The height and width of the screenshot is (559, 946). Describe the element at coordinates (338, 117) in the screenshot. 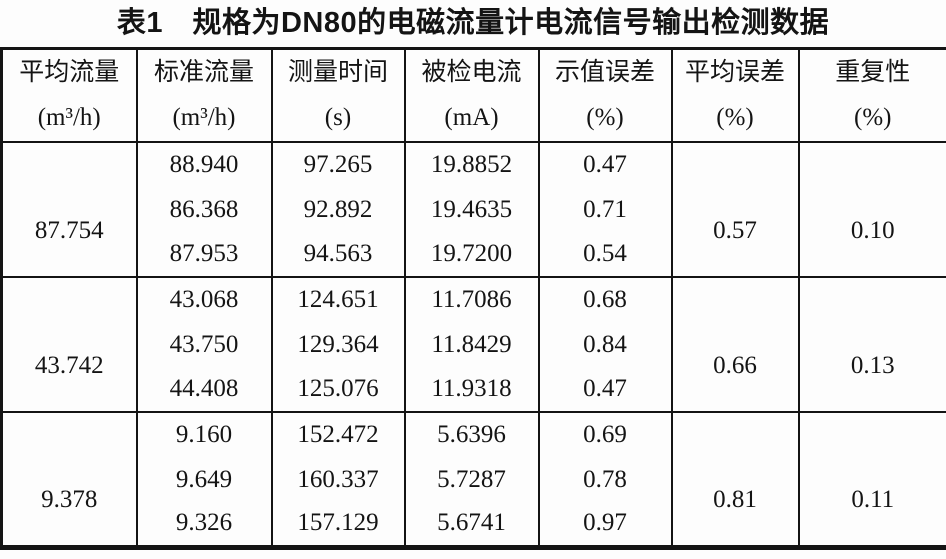

I see `col-header-unit: (s)` at that location.